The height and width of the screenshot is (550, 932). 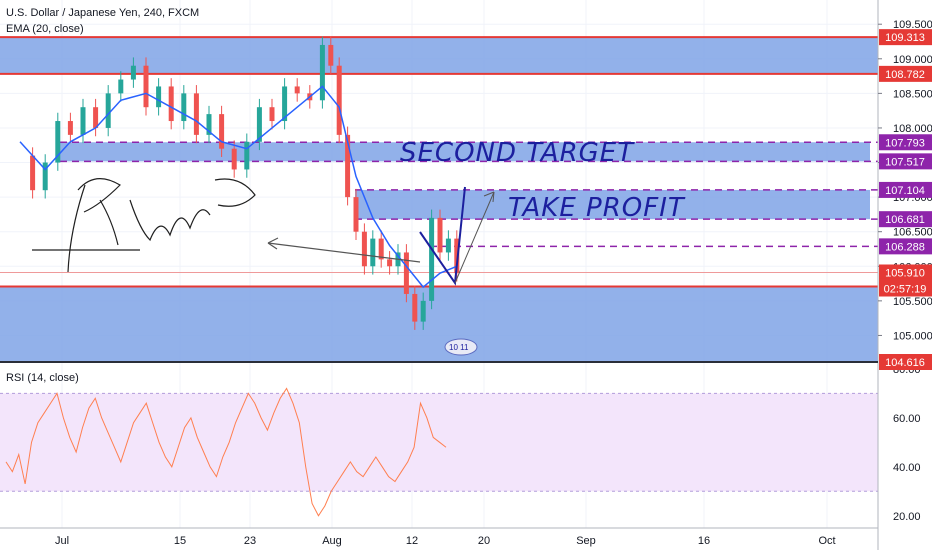 What do you see at coordinates (912, 233) in the screenshot?
I see `price-tick-label: 106.500` at bounding box center [912, 233].